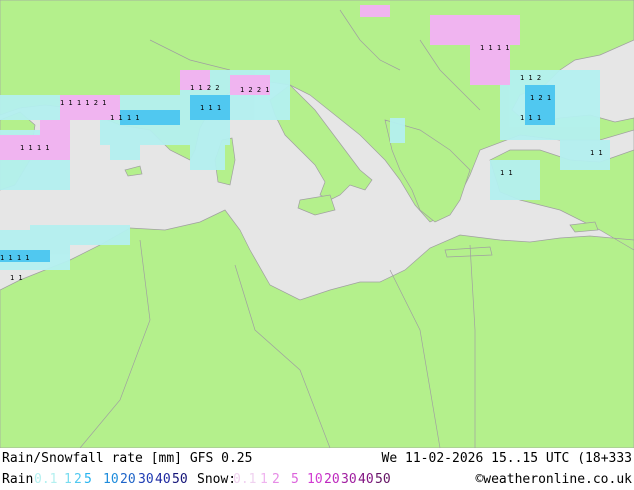 The image size is (634, 490). Describe the element at coordinates (205, 88) in the screenshot. I see `svg-text: 1 1 2 2` at that location.